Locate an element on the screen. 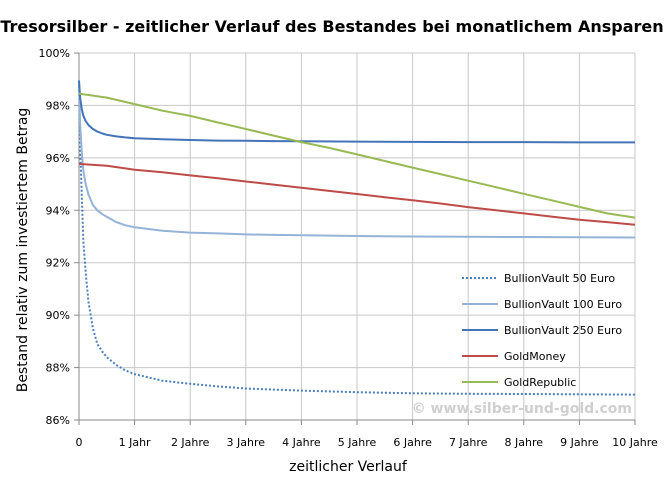 Image resolution: width=665 pixels, height=500 pixels. y-tick-label-0: 86% is located at coordinates (58, 420).